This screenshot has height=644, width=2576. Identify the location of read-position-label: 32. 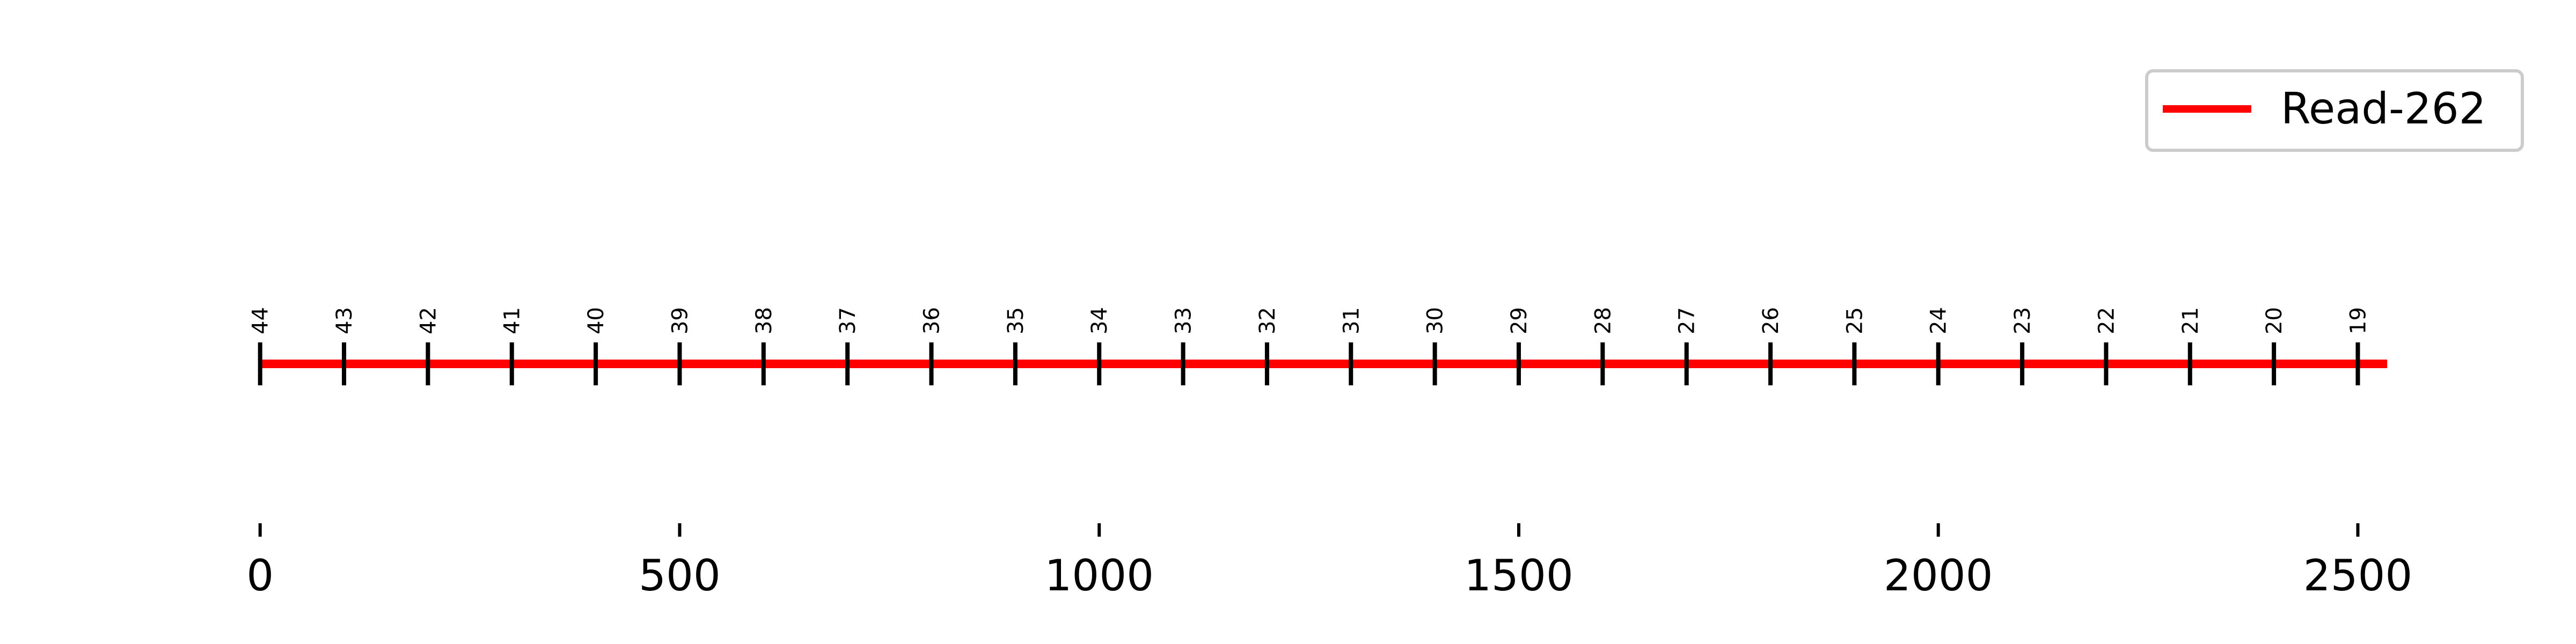
(1267, 320).